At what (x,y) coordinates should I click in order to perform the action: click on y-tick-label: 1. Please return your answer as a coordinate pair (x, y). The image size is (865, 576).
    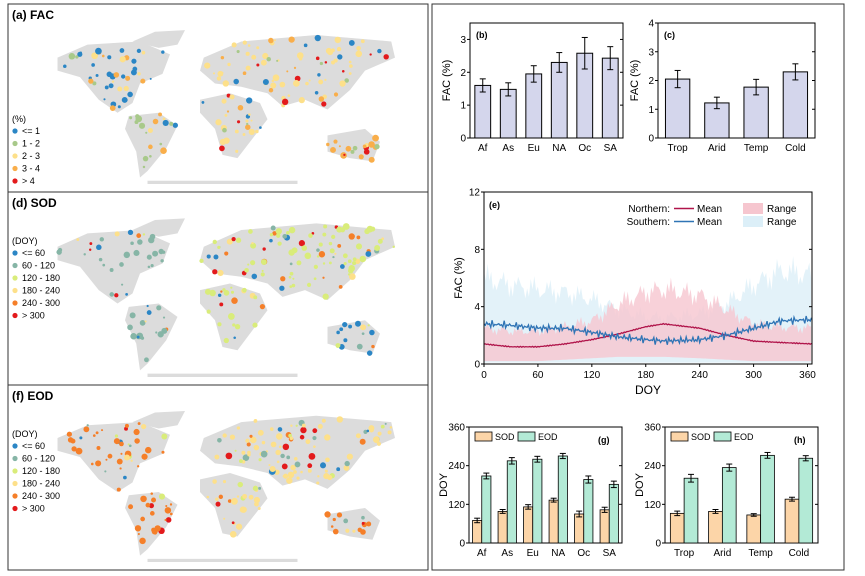
    Looking at the image, I should click on (463, 106).